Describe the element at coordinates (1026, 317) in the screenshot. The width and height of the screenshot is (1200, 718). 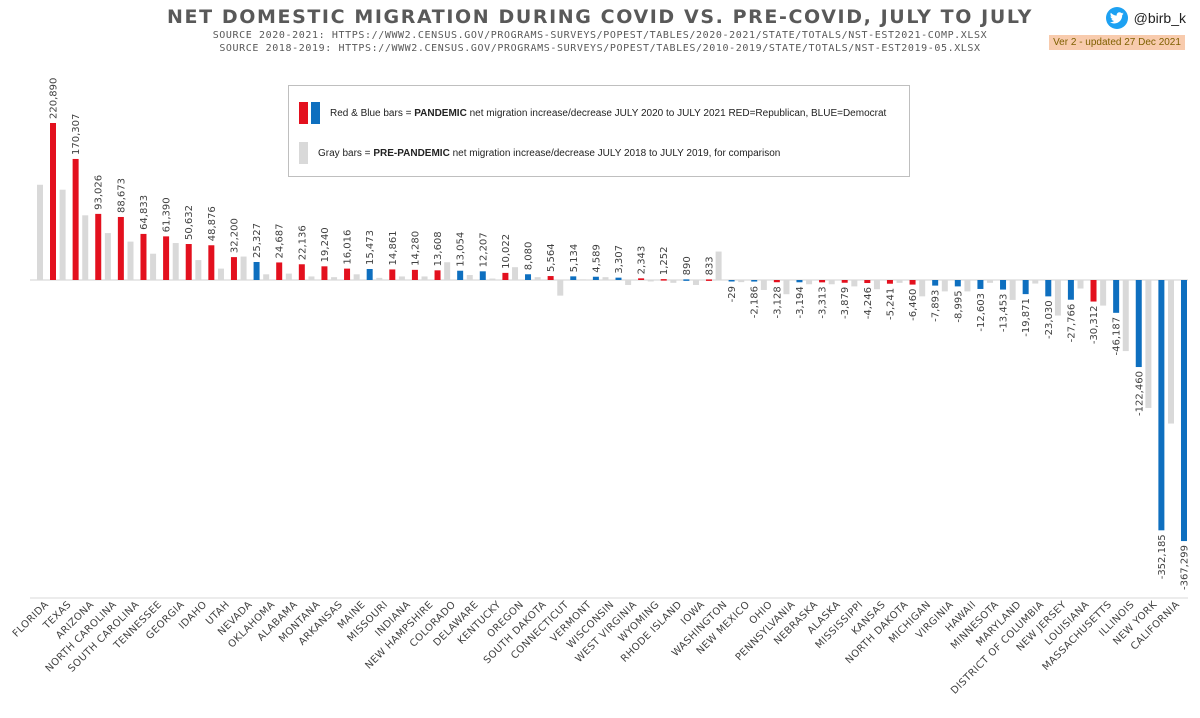
I see `data-label: -19,871` at that location.